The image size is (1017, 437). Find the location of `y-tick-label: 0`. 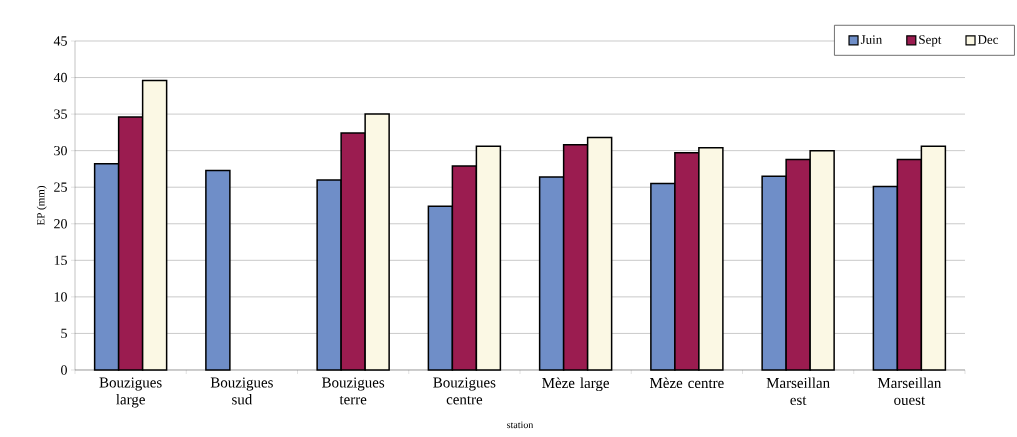

y-tick-label: 0 is located at coordinates (64, 370).